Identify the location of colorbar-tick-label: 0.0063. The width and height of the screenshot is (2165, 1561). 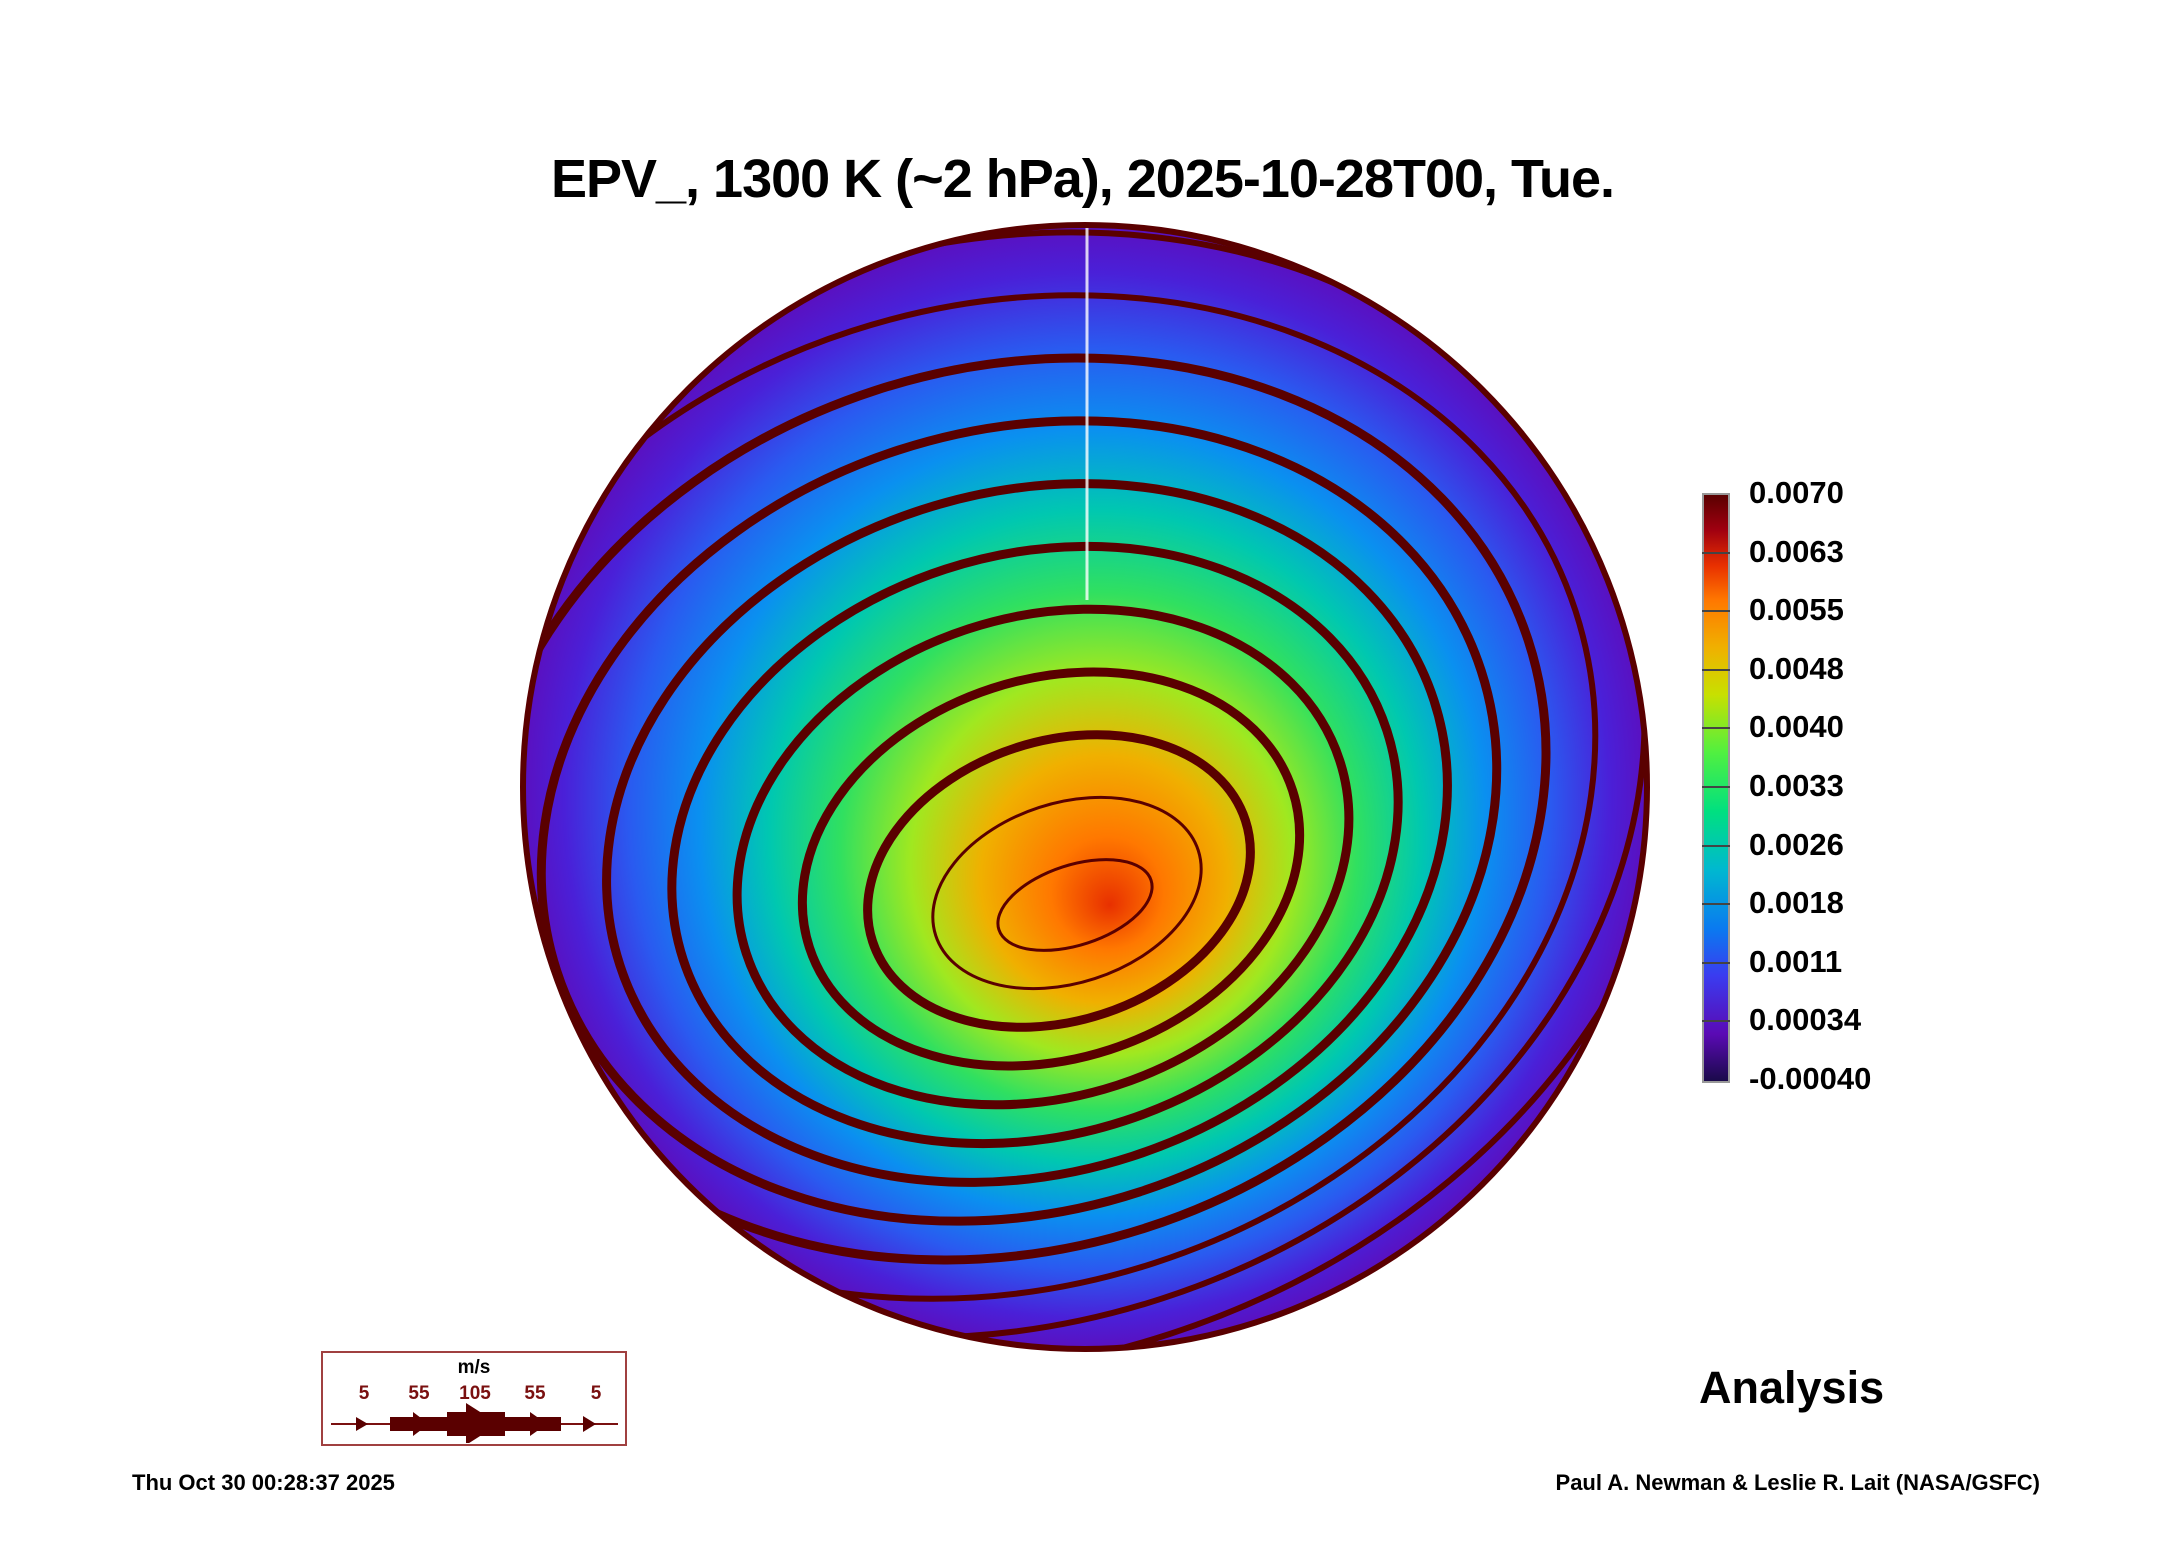
(1796, 551).